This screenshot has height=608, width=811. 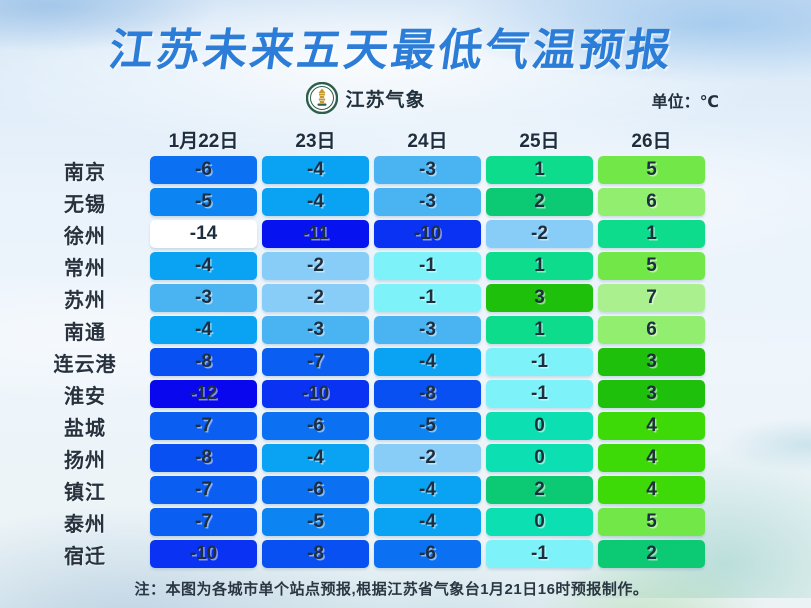 What do you see at coordinates (85, 172) in the screenshot?
I see `city-label: 南京` at bounding box center [85, 172].